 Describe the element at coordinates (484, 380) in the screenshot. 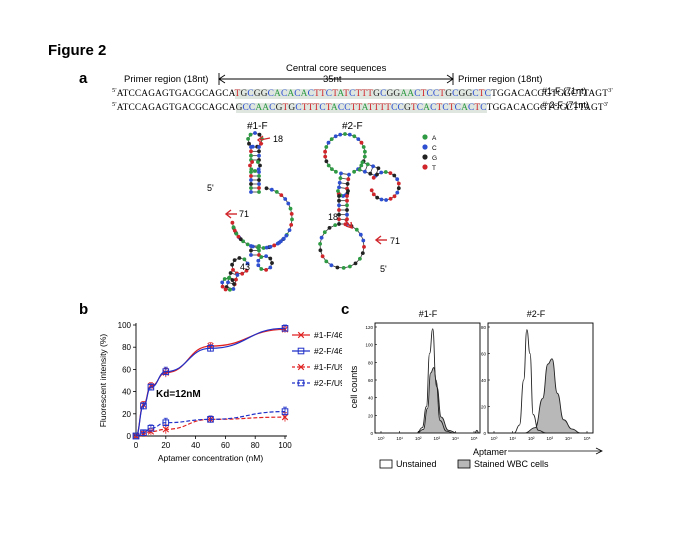

I see `histogram-y-tick: 40` at that location.